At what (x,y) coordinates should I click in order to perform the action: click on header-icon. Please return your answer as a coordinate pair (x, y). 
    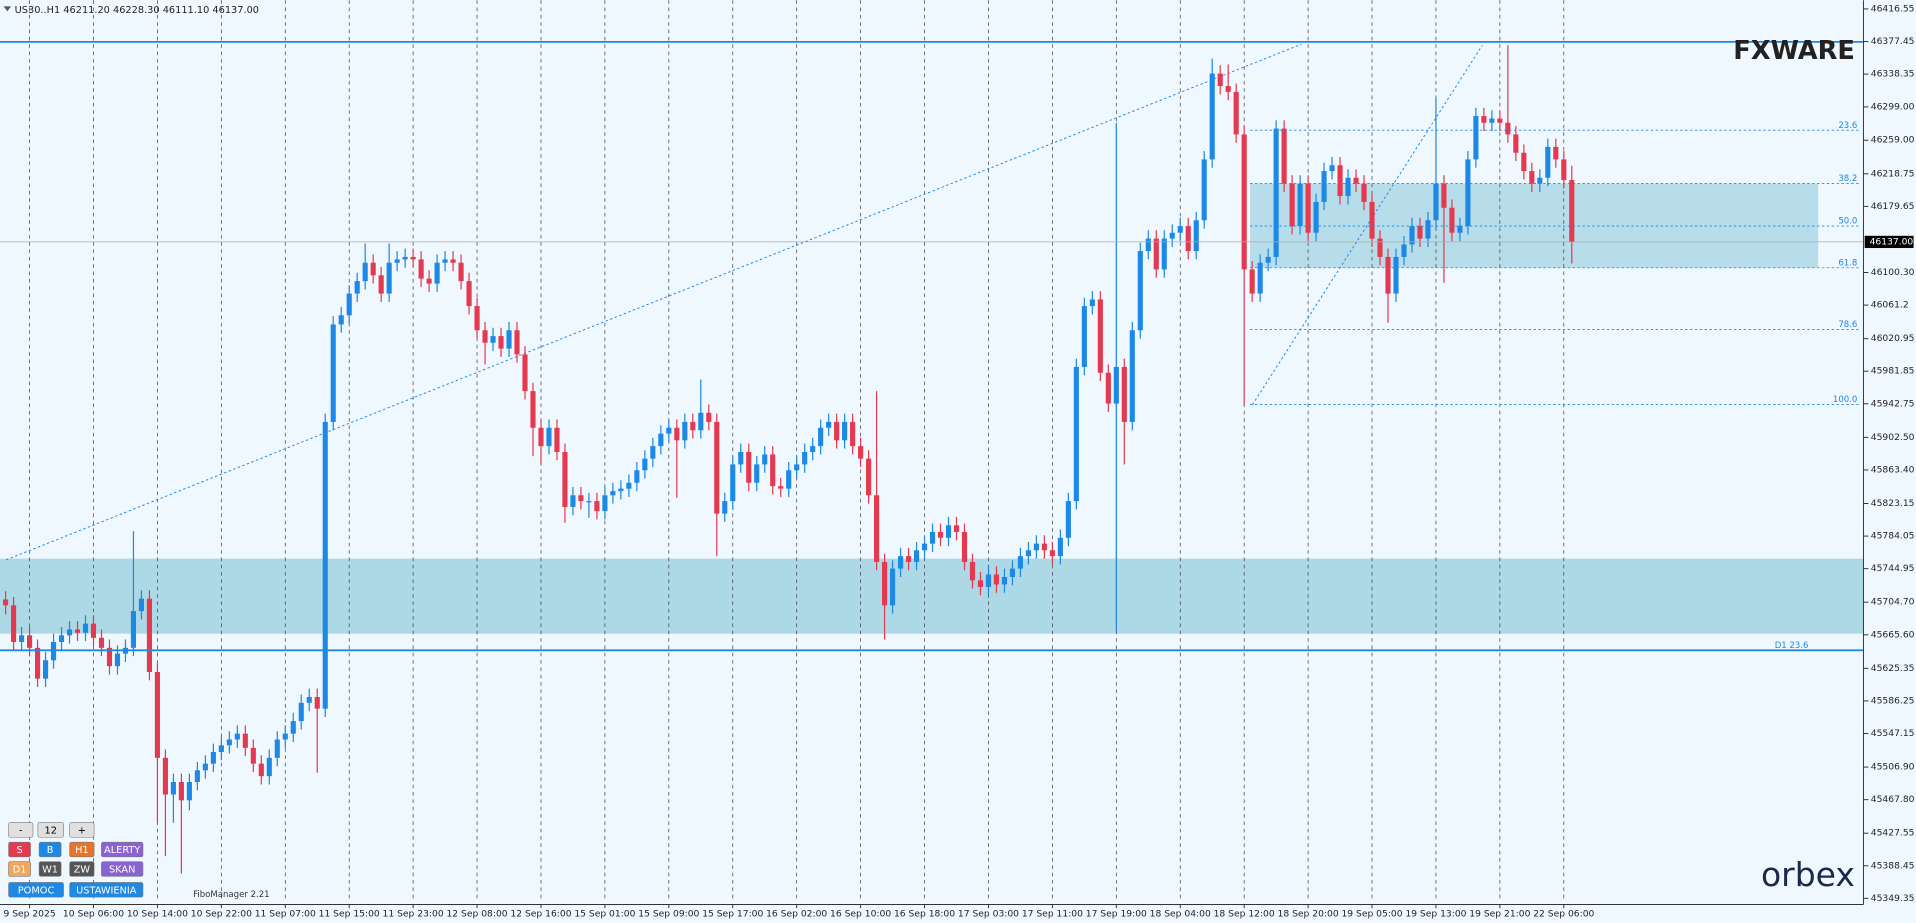
    Looking at the image, I should click on (7, 9).